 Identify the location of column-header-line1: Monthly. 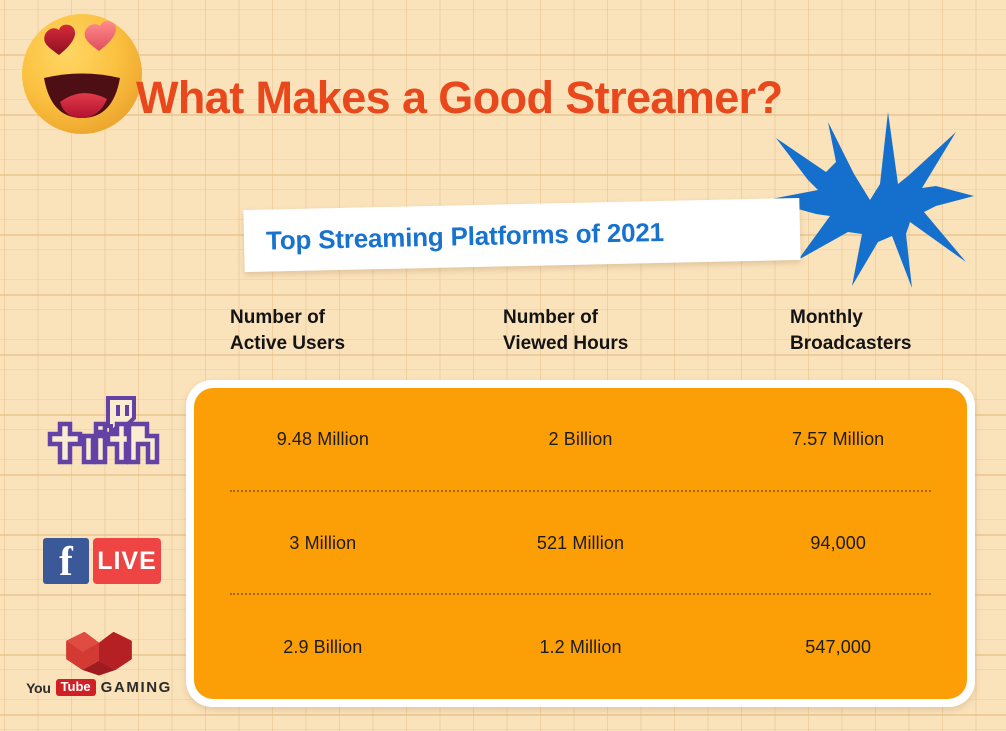
(826, 317).